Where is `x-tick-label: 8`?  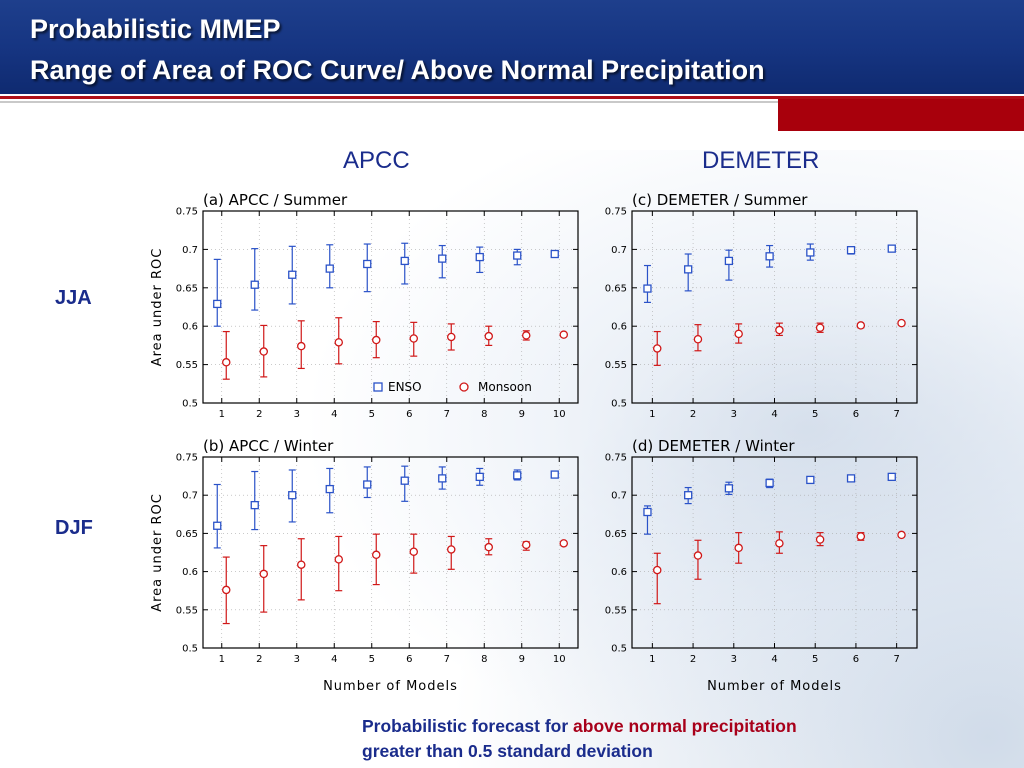 x-tick-label: 8 is located at coordinates (484, 659).